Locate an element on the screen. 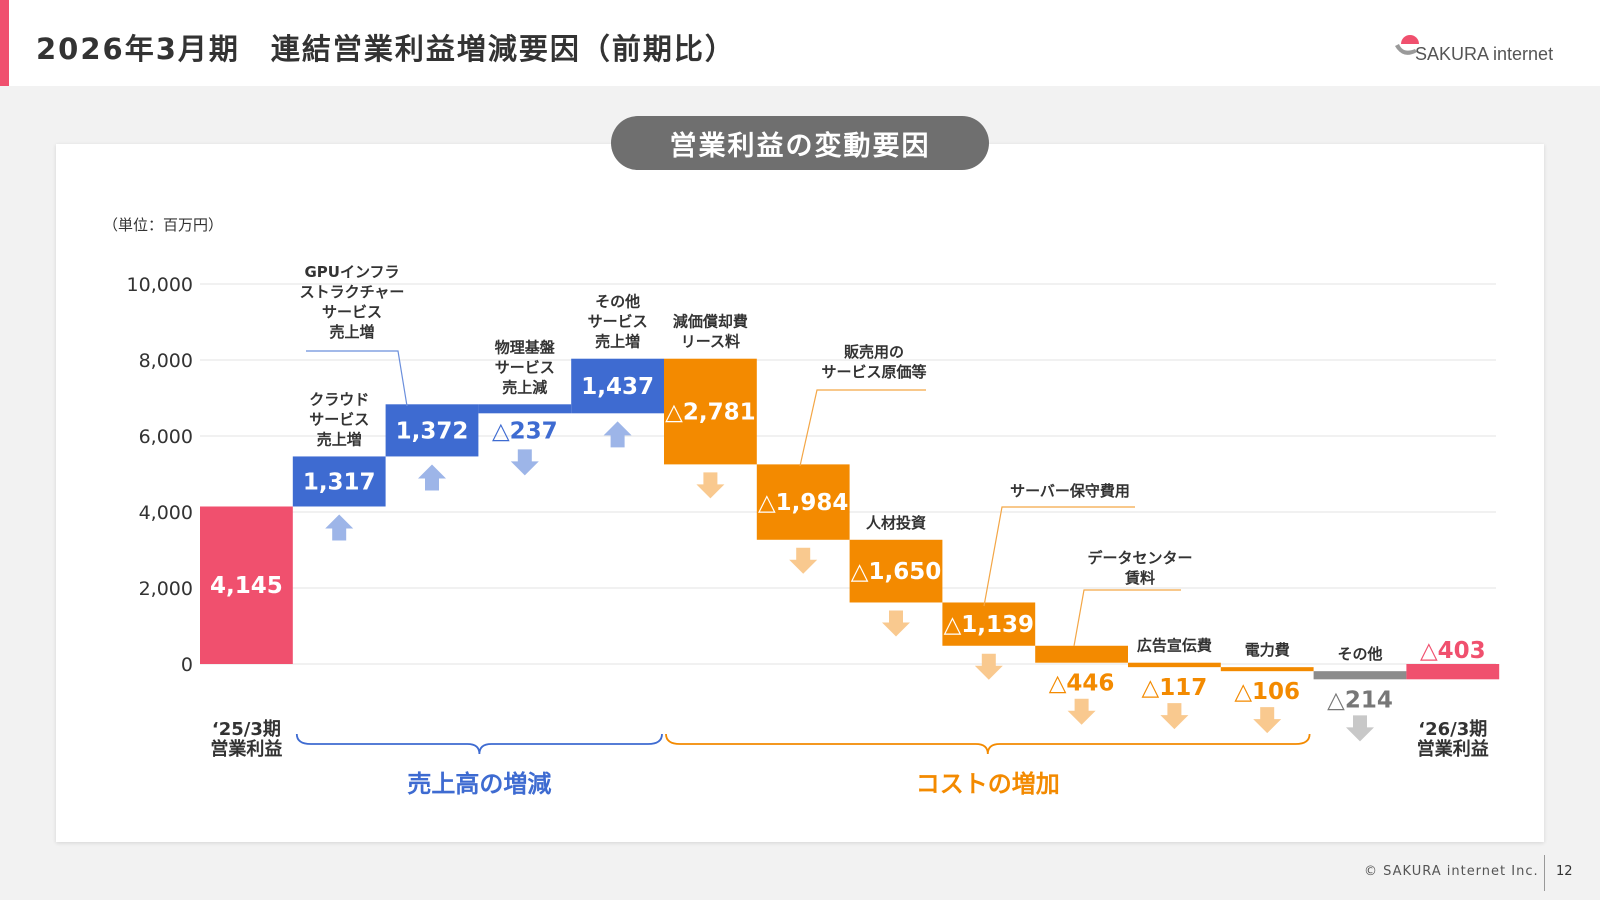 The width and height of the screenshot is (1600, 900). bar-value-label: △1,650 is located at coordinates (896, 572).